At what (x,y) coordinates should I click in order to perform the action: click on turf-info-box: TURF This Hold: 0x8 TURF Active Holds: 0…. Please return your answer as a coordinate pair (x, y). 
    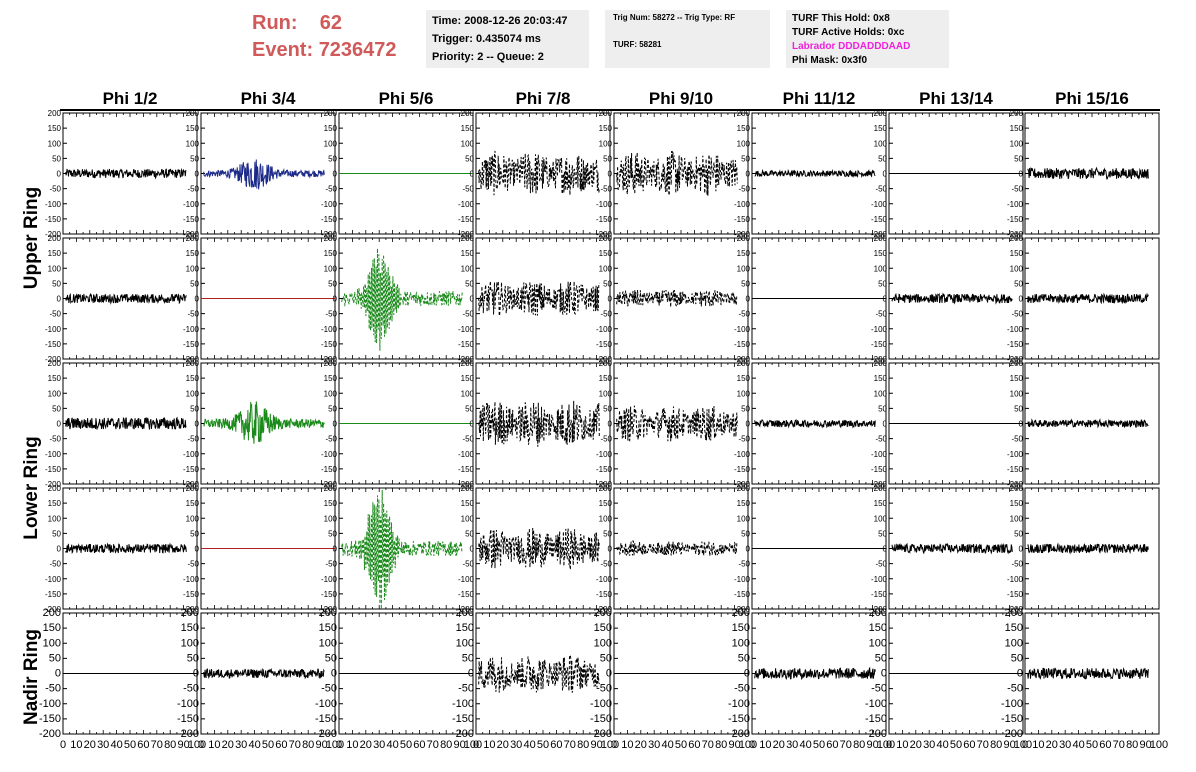
    Looking at the image, I should click on (867, 39).